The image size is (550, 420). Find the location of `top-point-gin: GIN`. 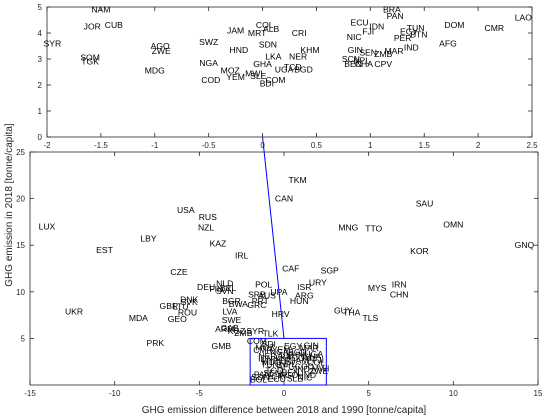

top-point-gin: GIN is located at coordinates (355, 50).